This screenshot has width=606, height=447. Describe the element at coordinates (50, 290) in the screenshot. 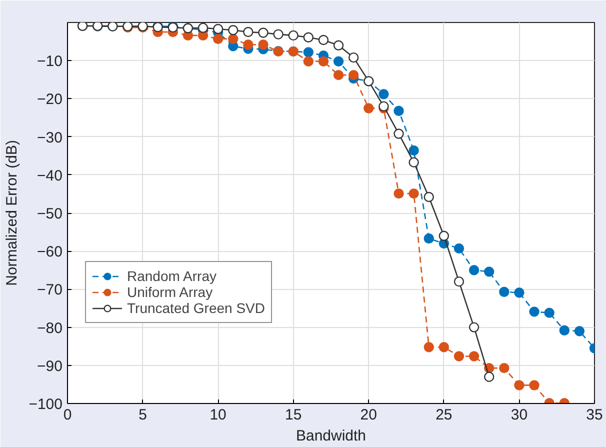

I see `y-tick-label: −70` at that location.